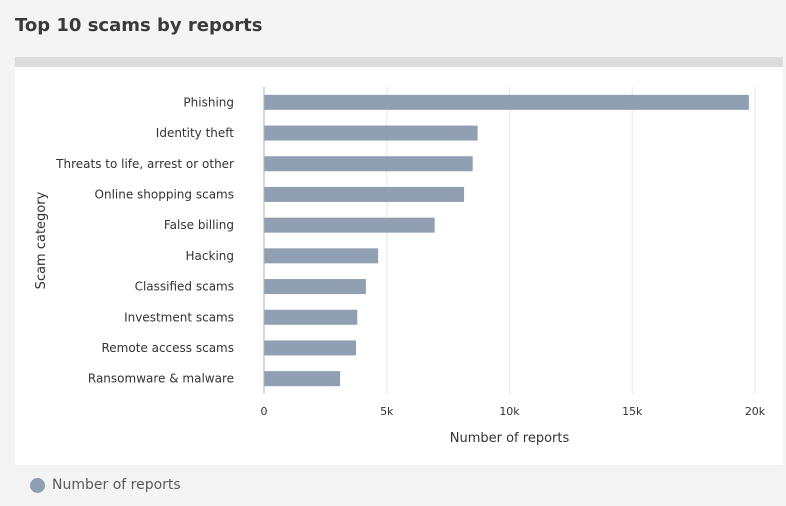 Image resolution: width=786 pixels, height=506 pixels. Describe the element at coordinates (164, 194) in the screenshot. I see `category-label: Online shopping scams` at that location.